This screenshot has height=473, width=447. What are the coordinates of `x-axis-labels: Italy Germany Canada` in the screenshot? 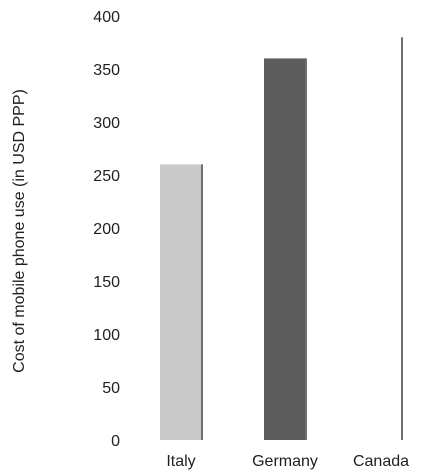 It's located at (287, 461).